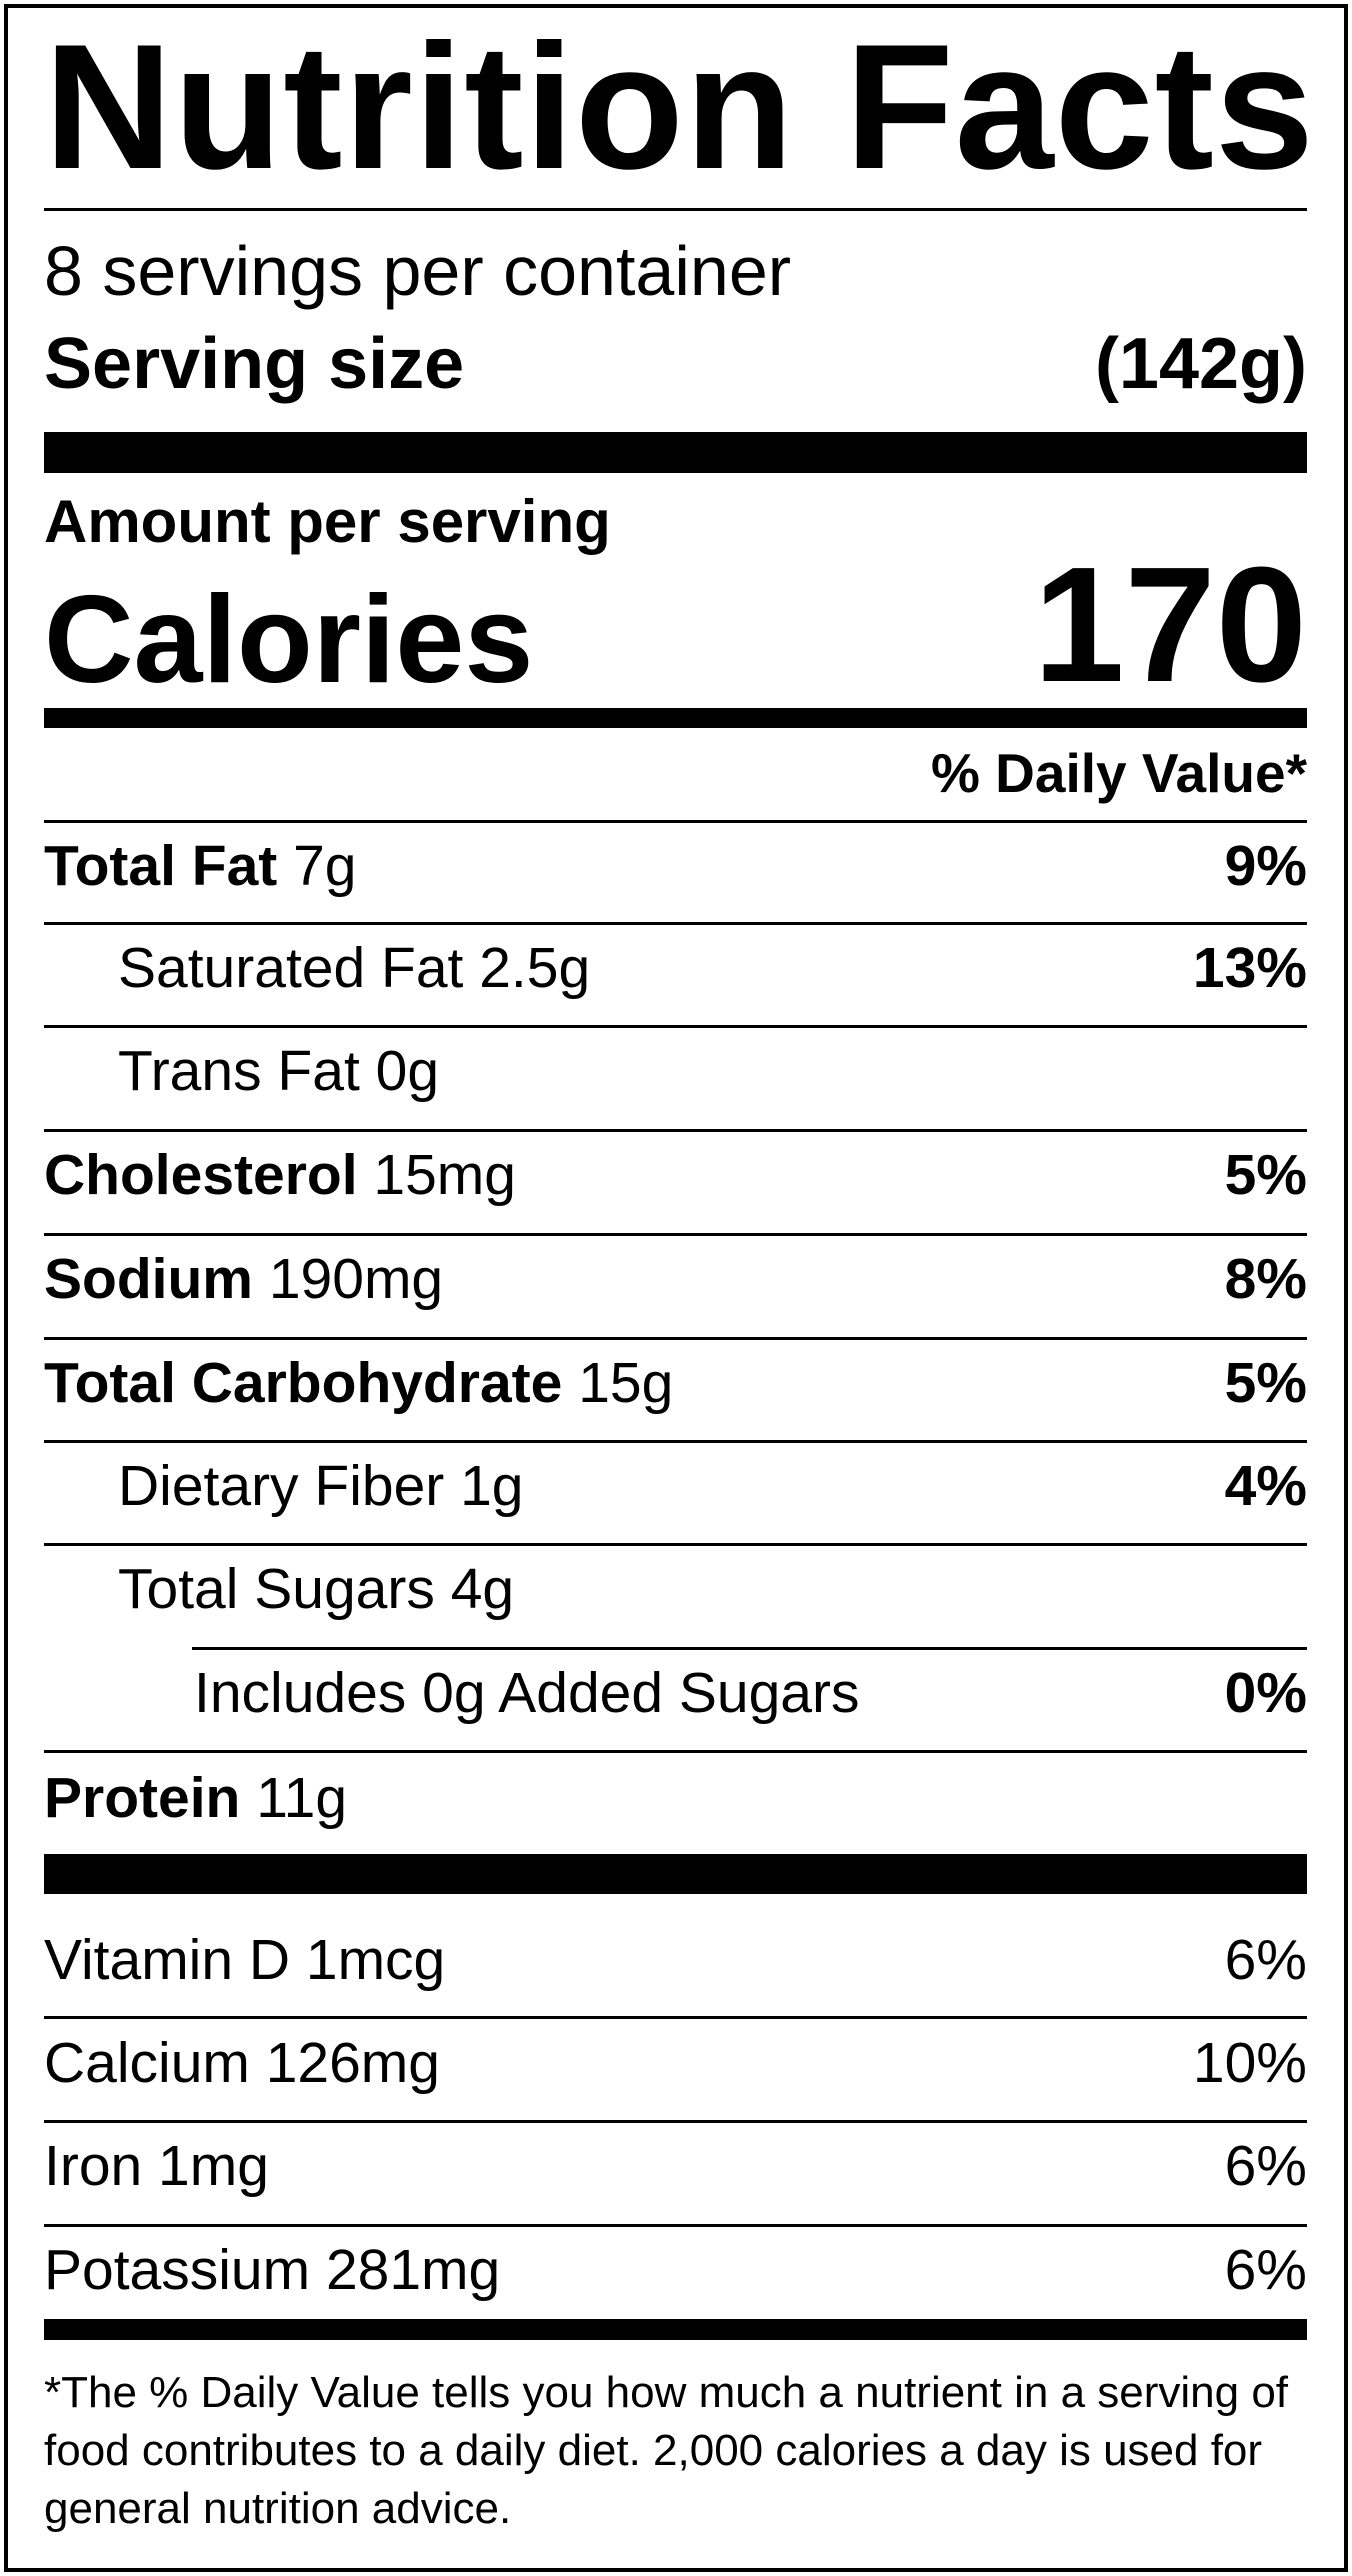 The image size is (1352, 2576). I want to click on vitamin-row-iron: Iron 1mg, so click(156, 2166).